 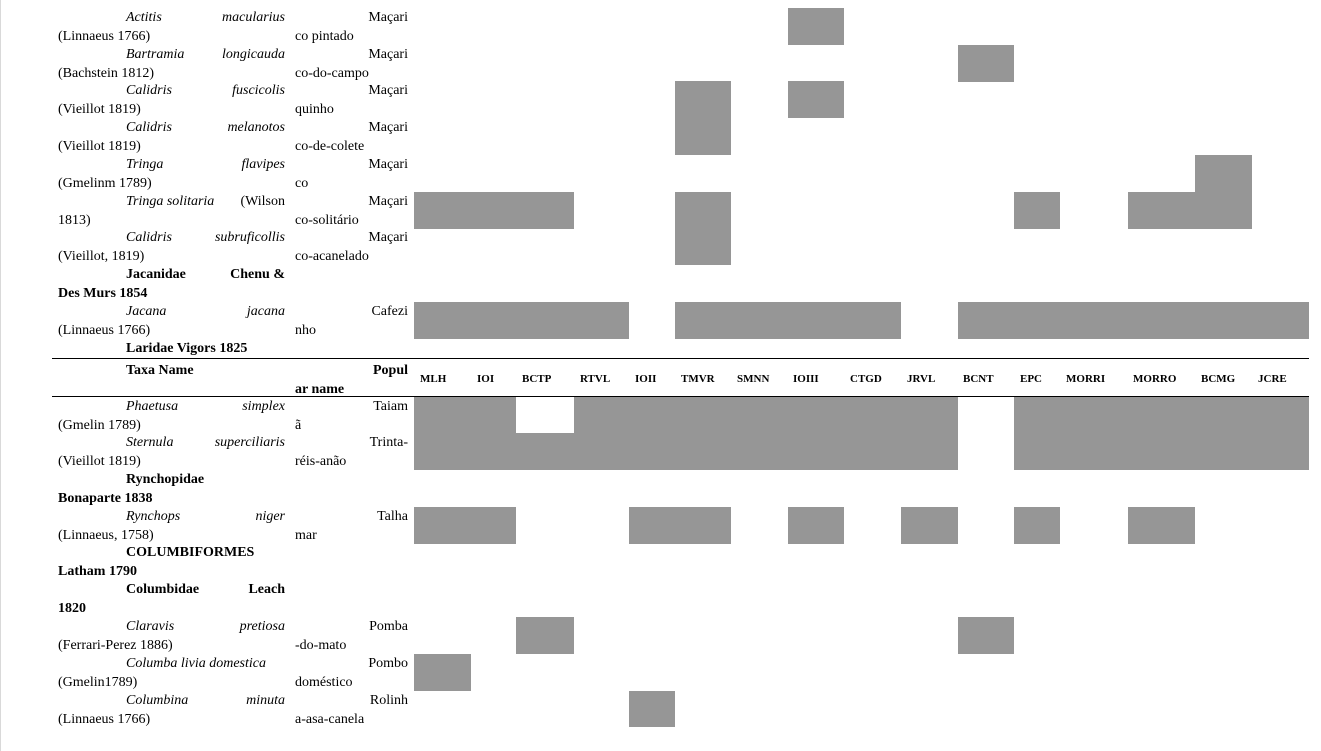 What do you see at coordinates (171, 274) in the screenshot?
I see `group-name-line-1: Jacanidae Chenu &` at bounding box center [171, 274].